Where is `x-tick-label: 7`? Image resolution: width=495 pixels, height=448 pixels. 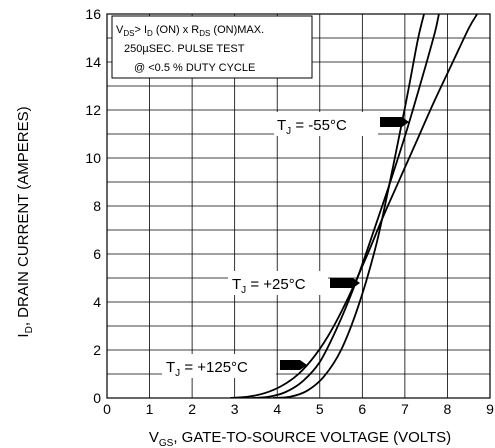 x-tick-label: 7 is located at coordinates (405, 409).